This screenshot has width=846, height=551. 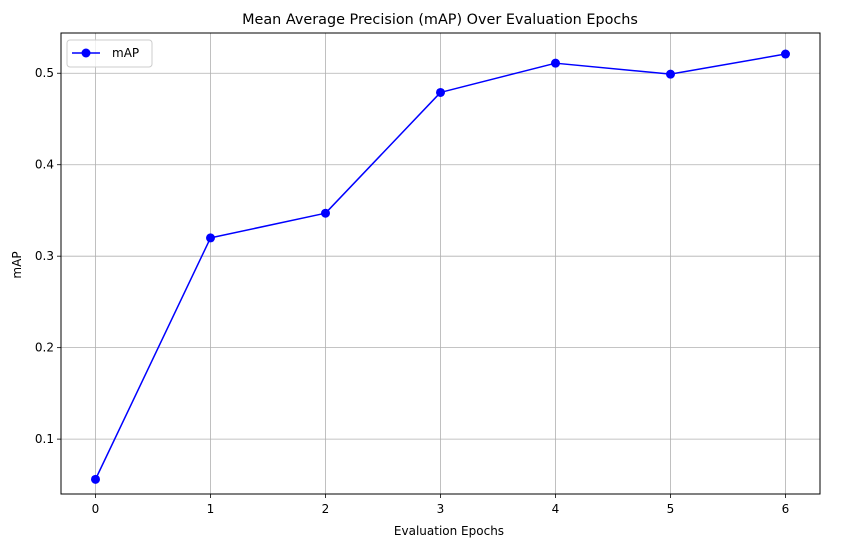 I want to click on x-tick-label: 1, so click(x=211, y=509).